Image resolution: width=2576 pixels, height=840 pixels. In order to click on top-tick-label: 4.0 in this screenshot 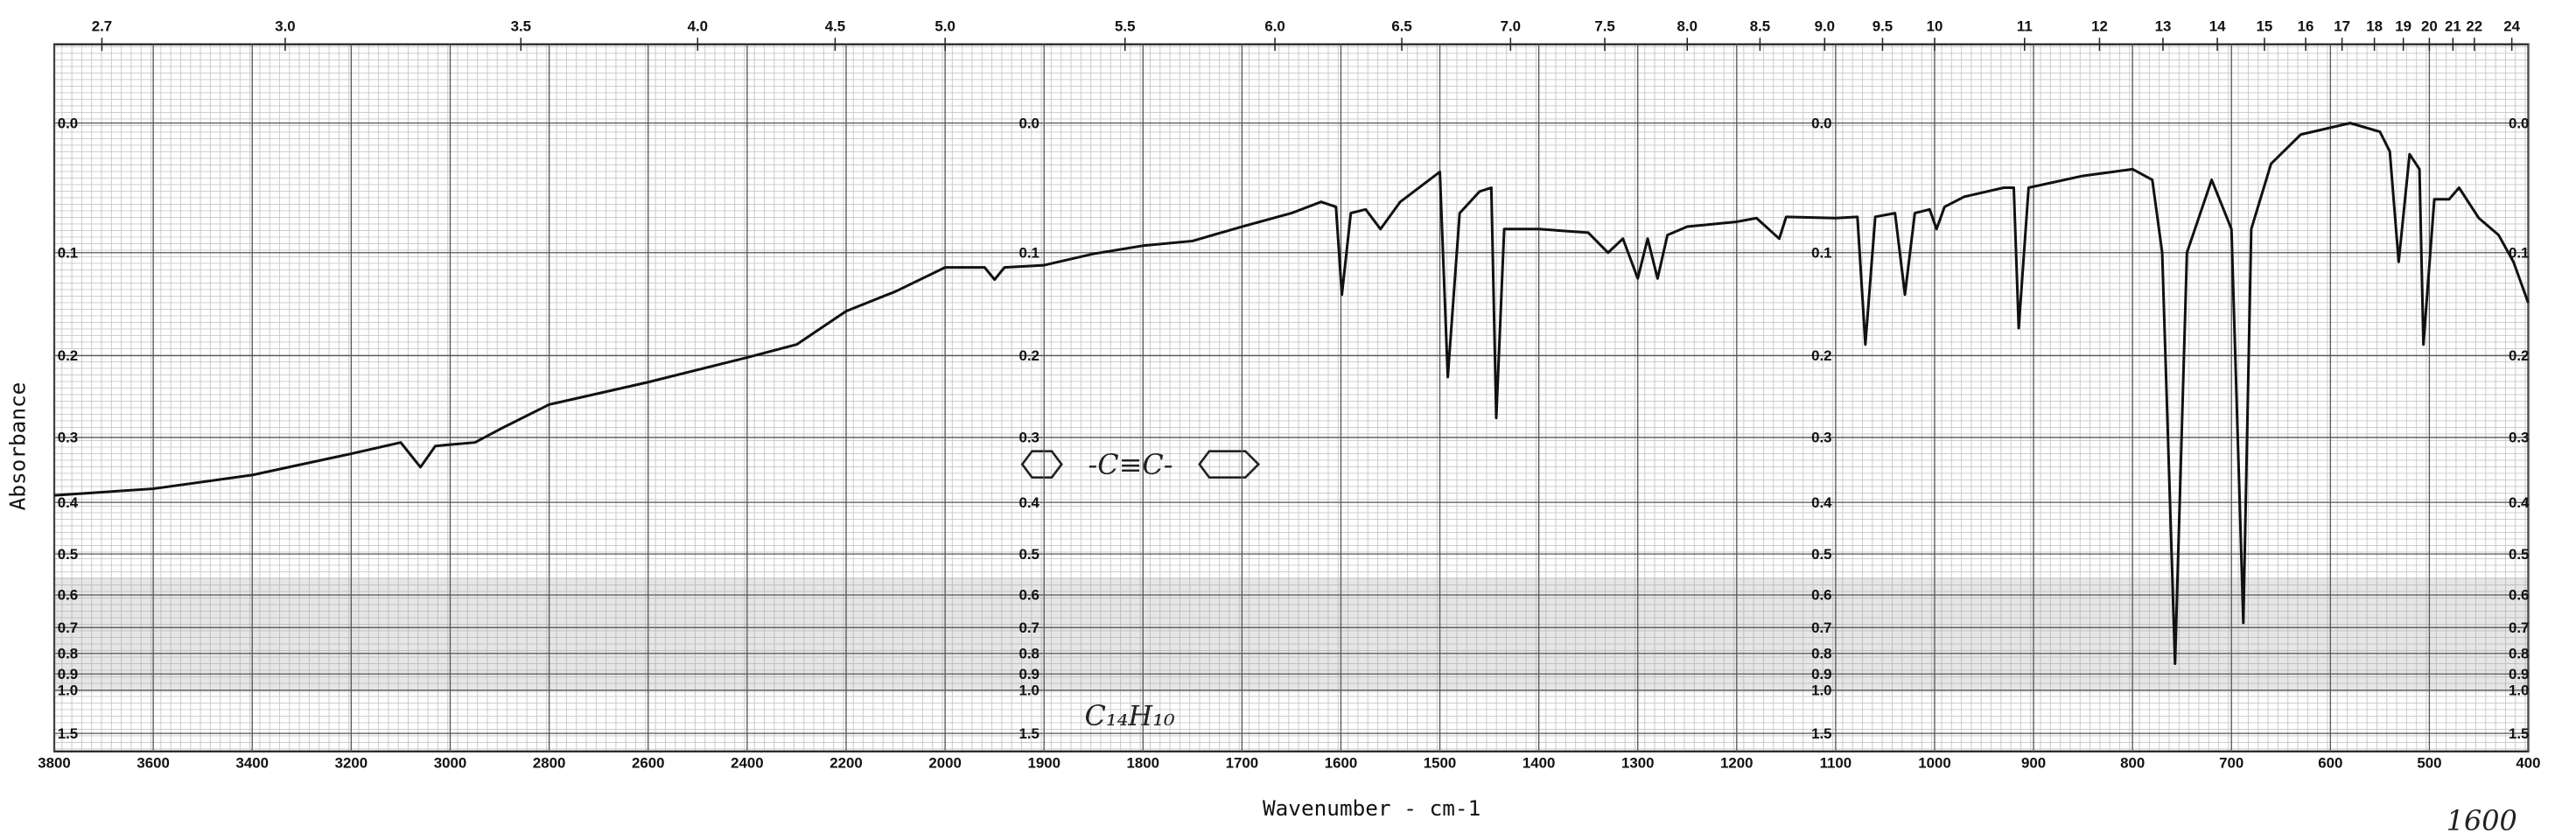, I will do `click(698, 26)`.